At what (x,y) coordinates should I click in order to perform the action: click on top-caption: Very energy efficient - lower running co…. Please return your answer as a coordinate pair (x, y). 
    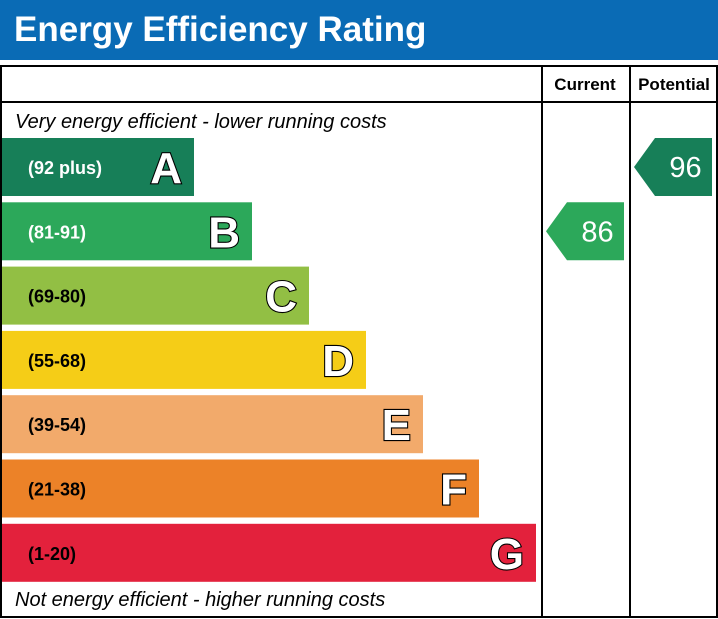
    Looking at the image, I should click on (201, 122).